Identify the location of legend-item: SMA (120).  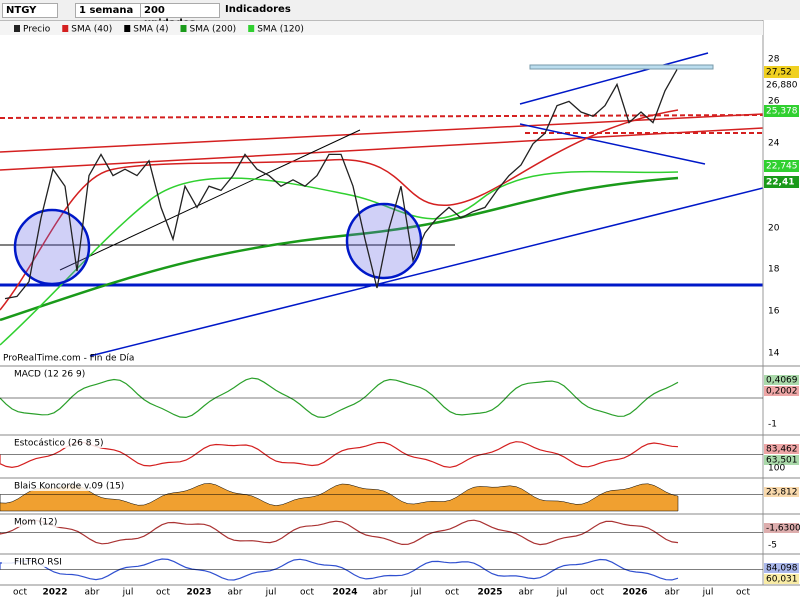
(280, 30).